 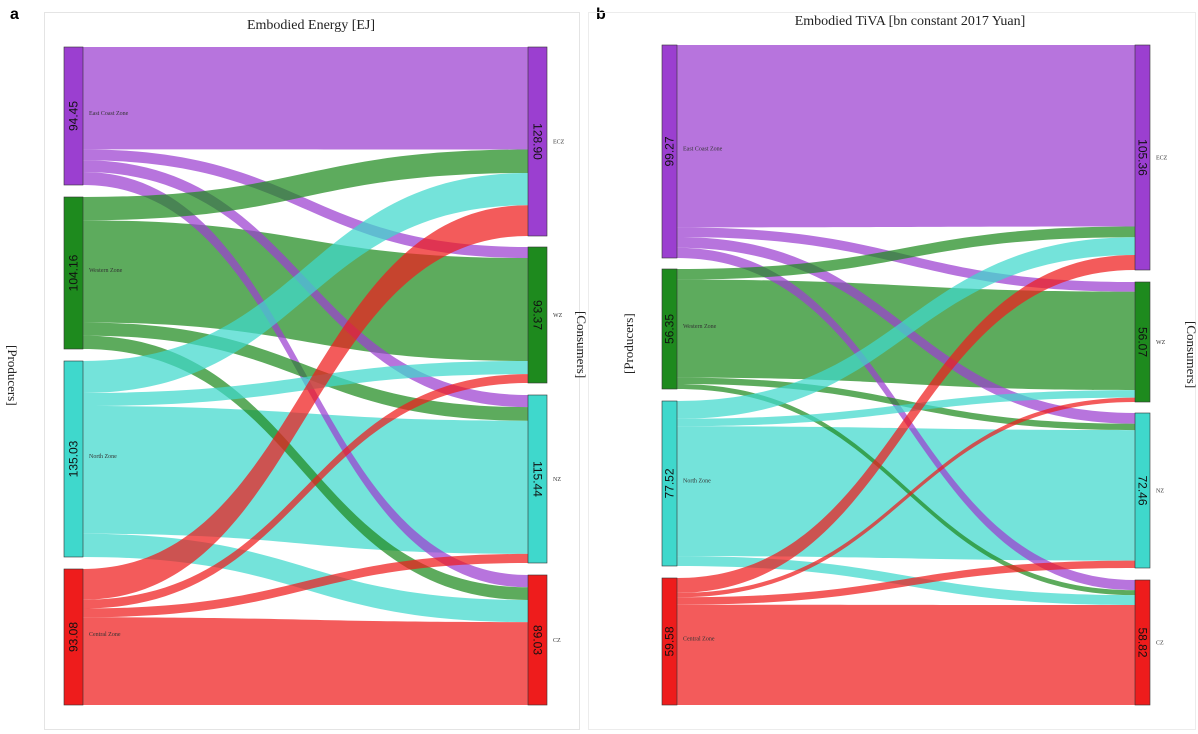 I want to click on producer-value-nz: 135.03, so click(x=74, y=458).